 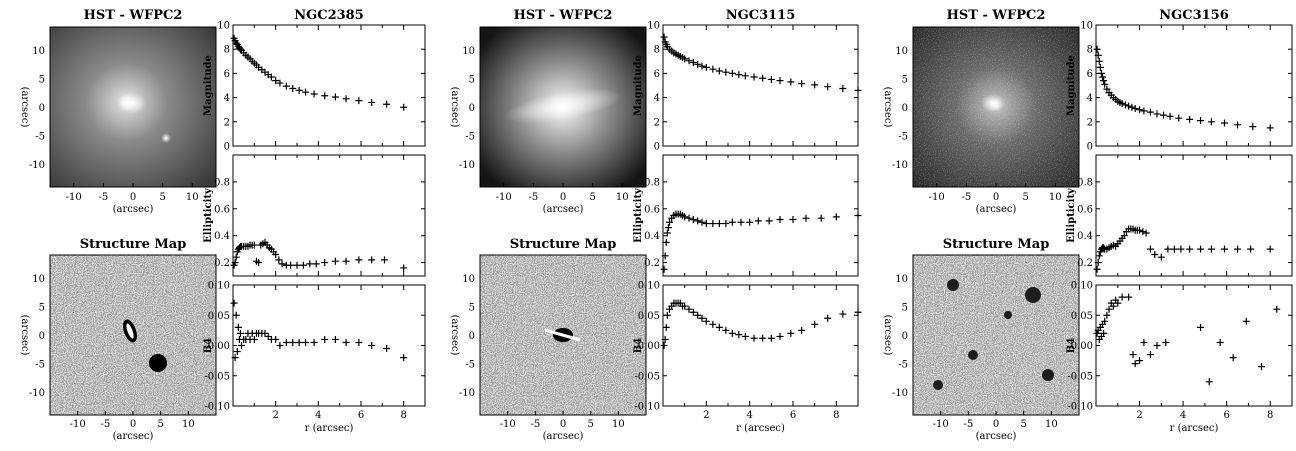 I want to click on galaxy-core, so click(x=993, y=103).